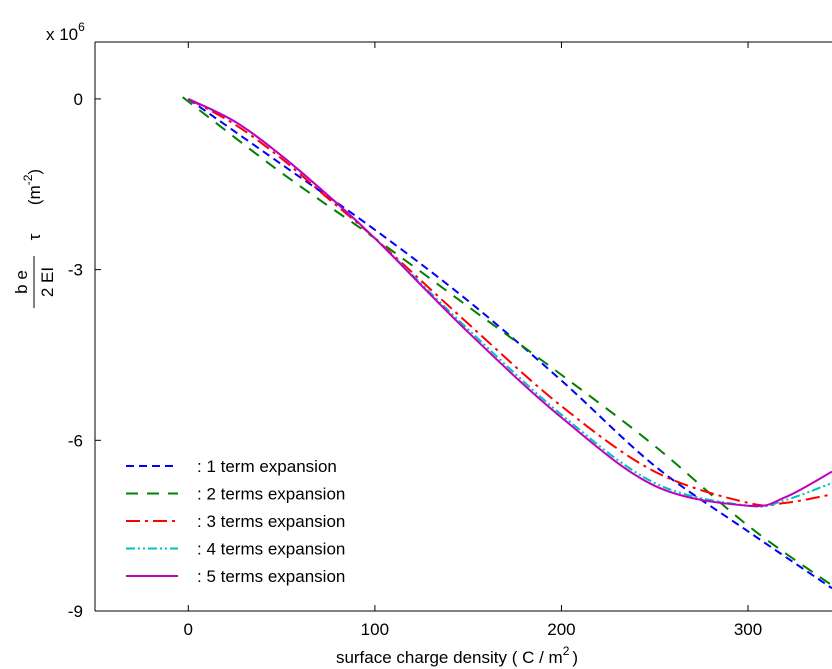 This screenshot has height=669, width=832. What do you see at coordinates (457, 655) in the screenshot?
I see `x-axis-title: surface charge density ( C / m2)` at bounding box center [457, 655].